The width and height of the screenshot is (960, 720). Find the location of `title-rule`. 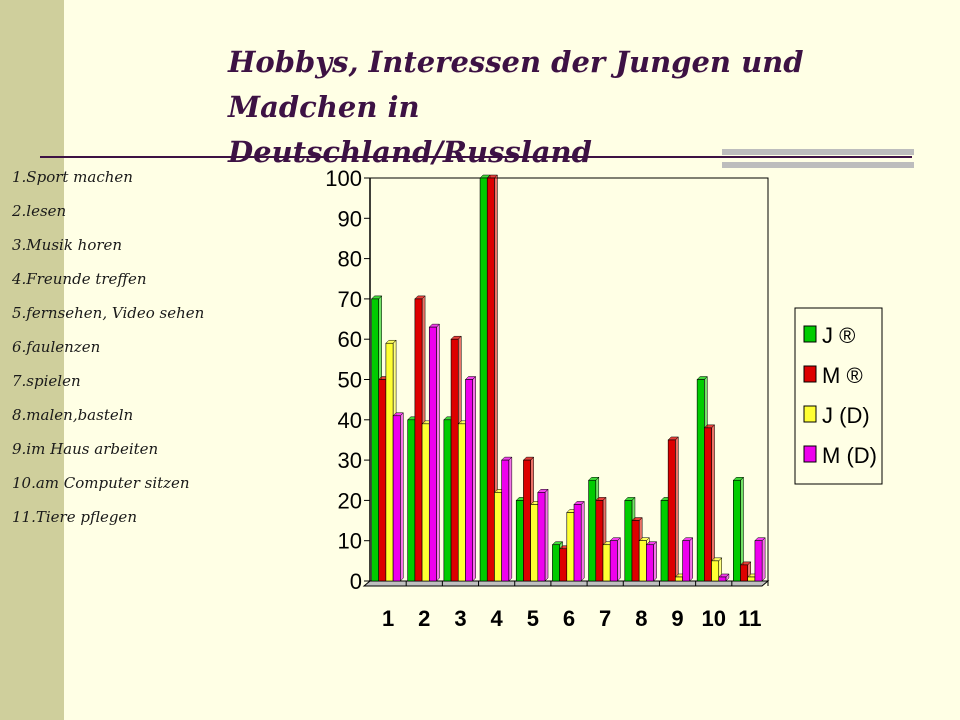

title-rule is located at coordinates (476, 157).